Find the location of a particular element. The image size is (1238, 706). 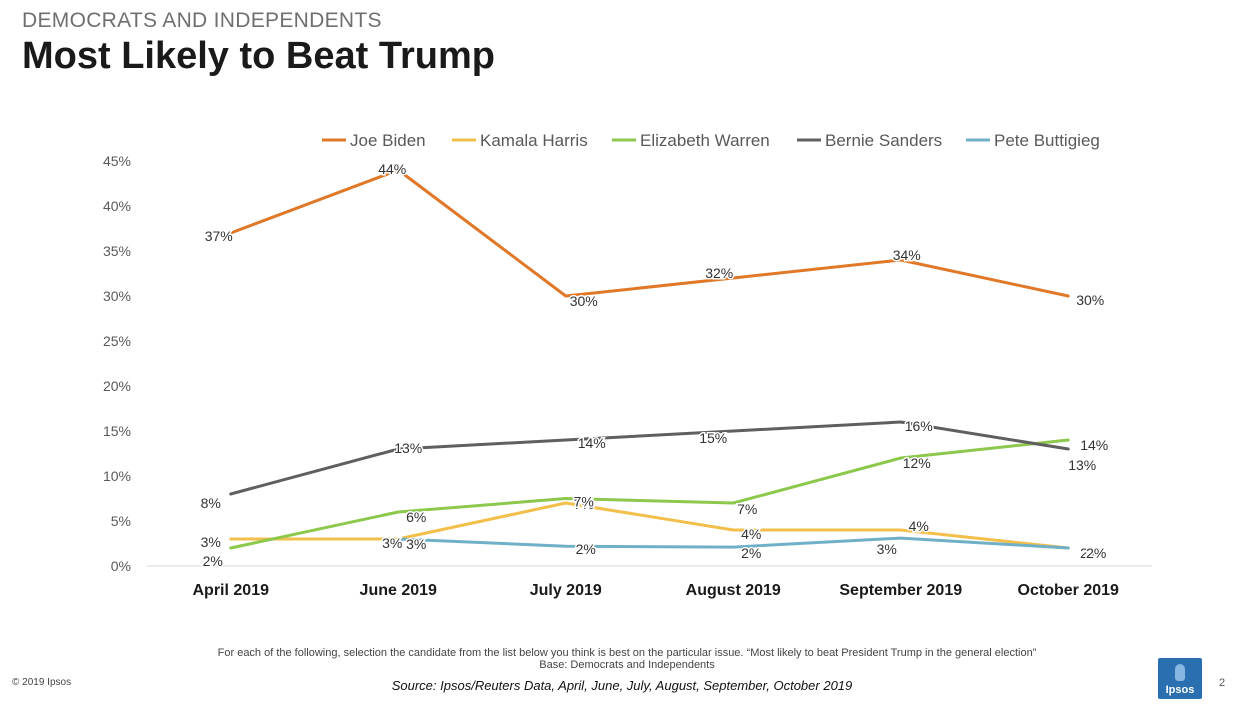

data-label: 12% is located at coordinates (917, 463).